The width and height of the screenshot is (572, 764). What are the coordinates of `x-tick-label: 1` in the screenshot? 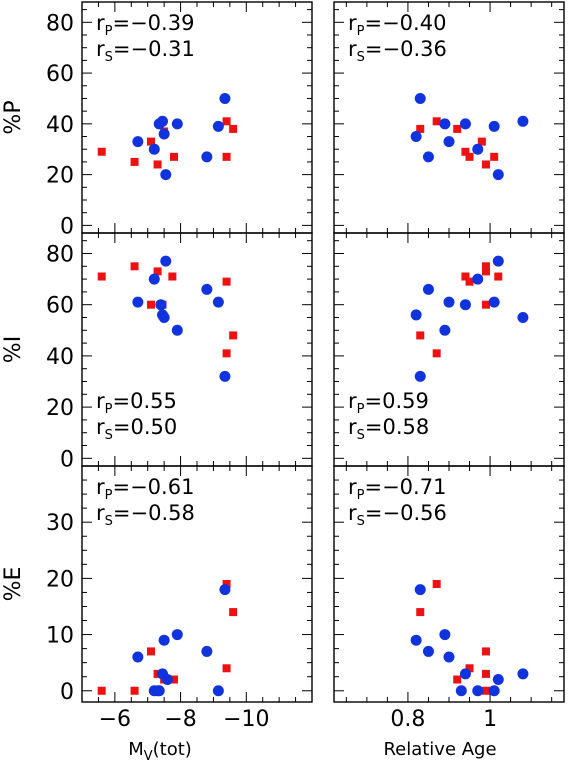 It's located at (490, 719).